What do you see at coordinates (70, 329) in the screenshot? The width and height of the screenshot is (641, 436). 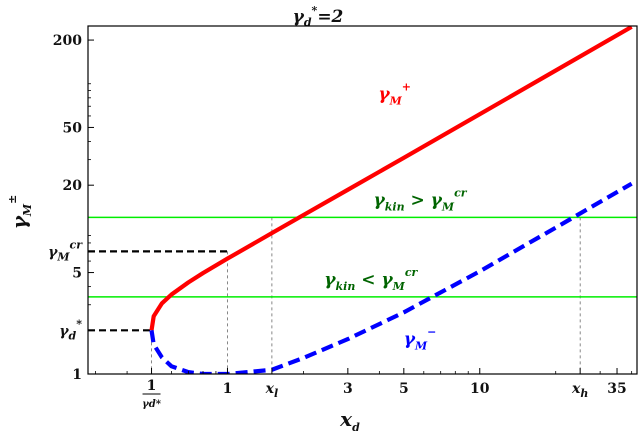 I see `y-tick-label-1: γd*` at bounding box center [70, 329].